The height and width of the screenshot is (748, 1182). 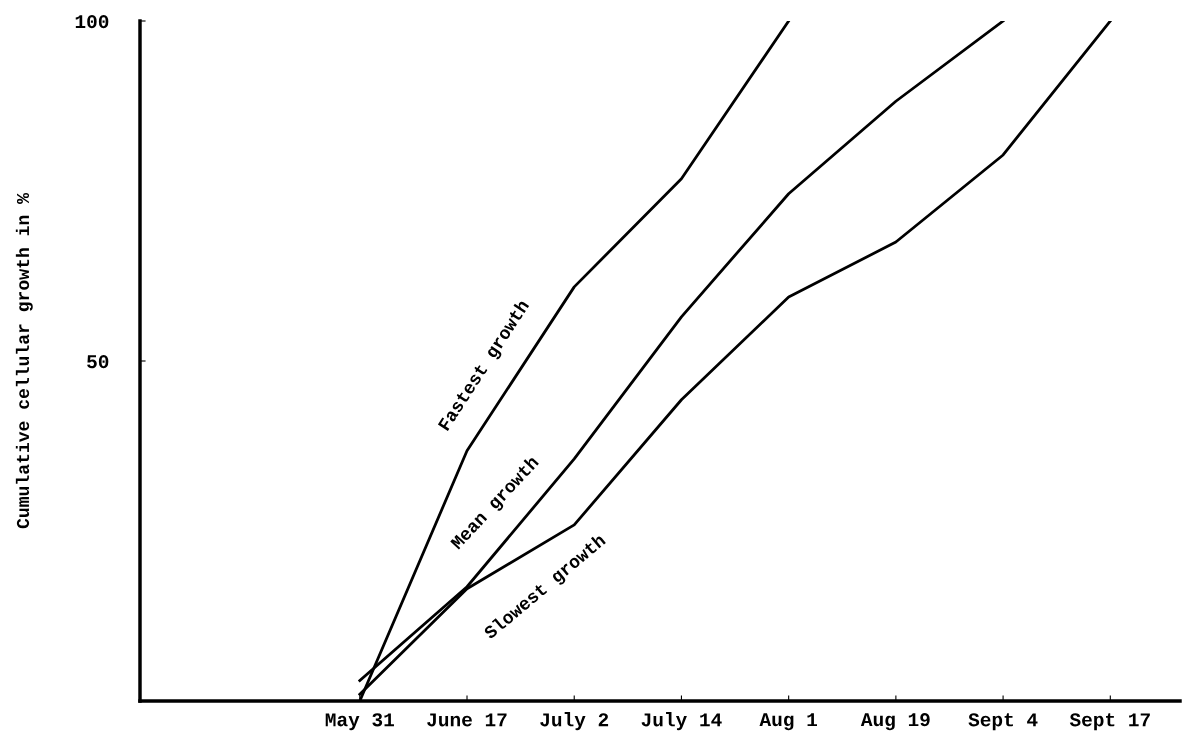 What do you see at coordinates (1109, 722) in the screenshot?
I see `x-tick-label: Sept 17` at bounding box center [1109, 722].